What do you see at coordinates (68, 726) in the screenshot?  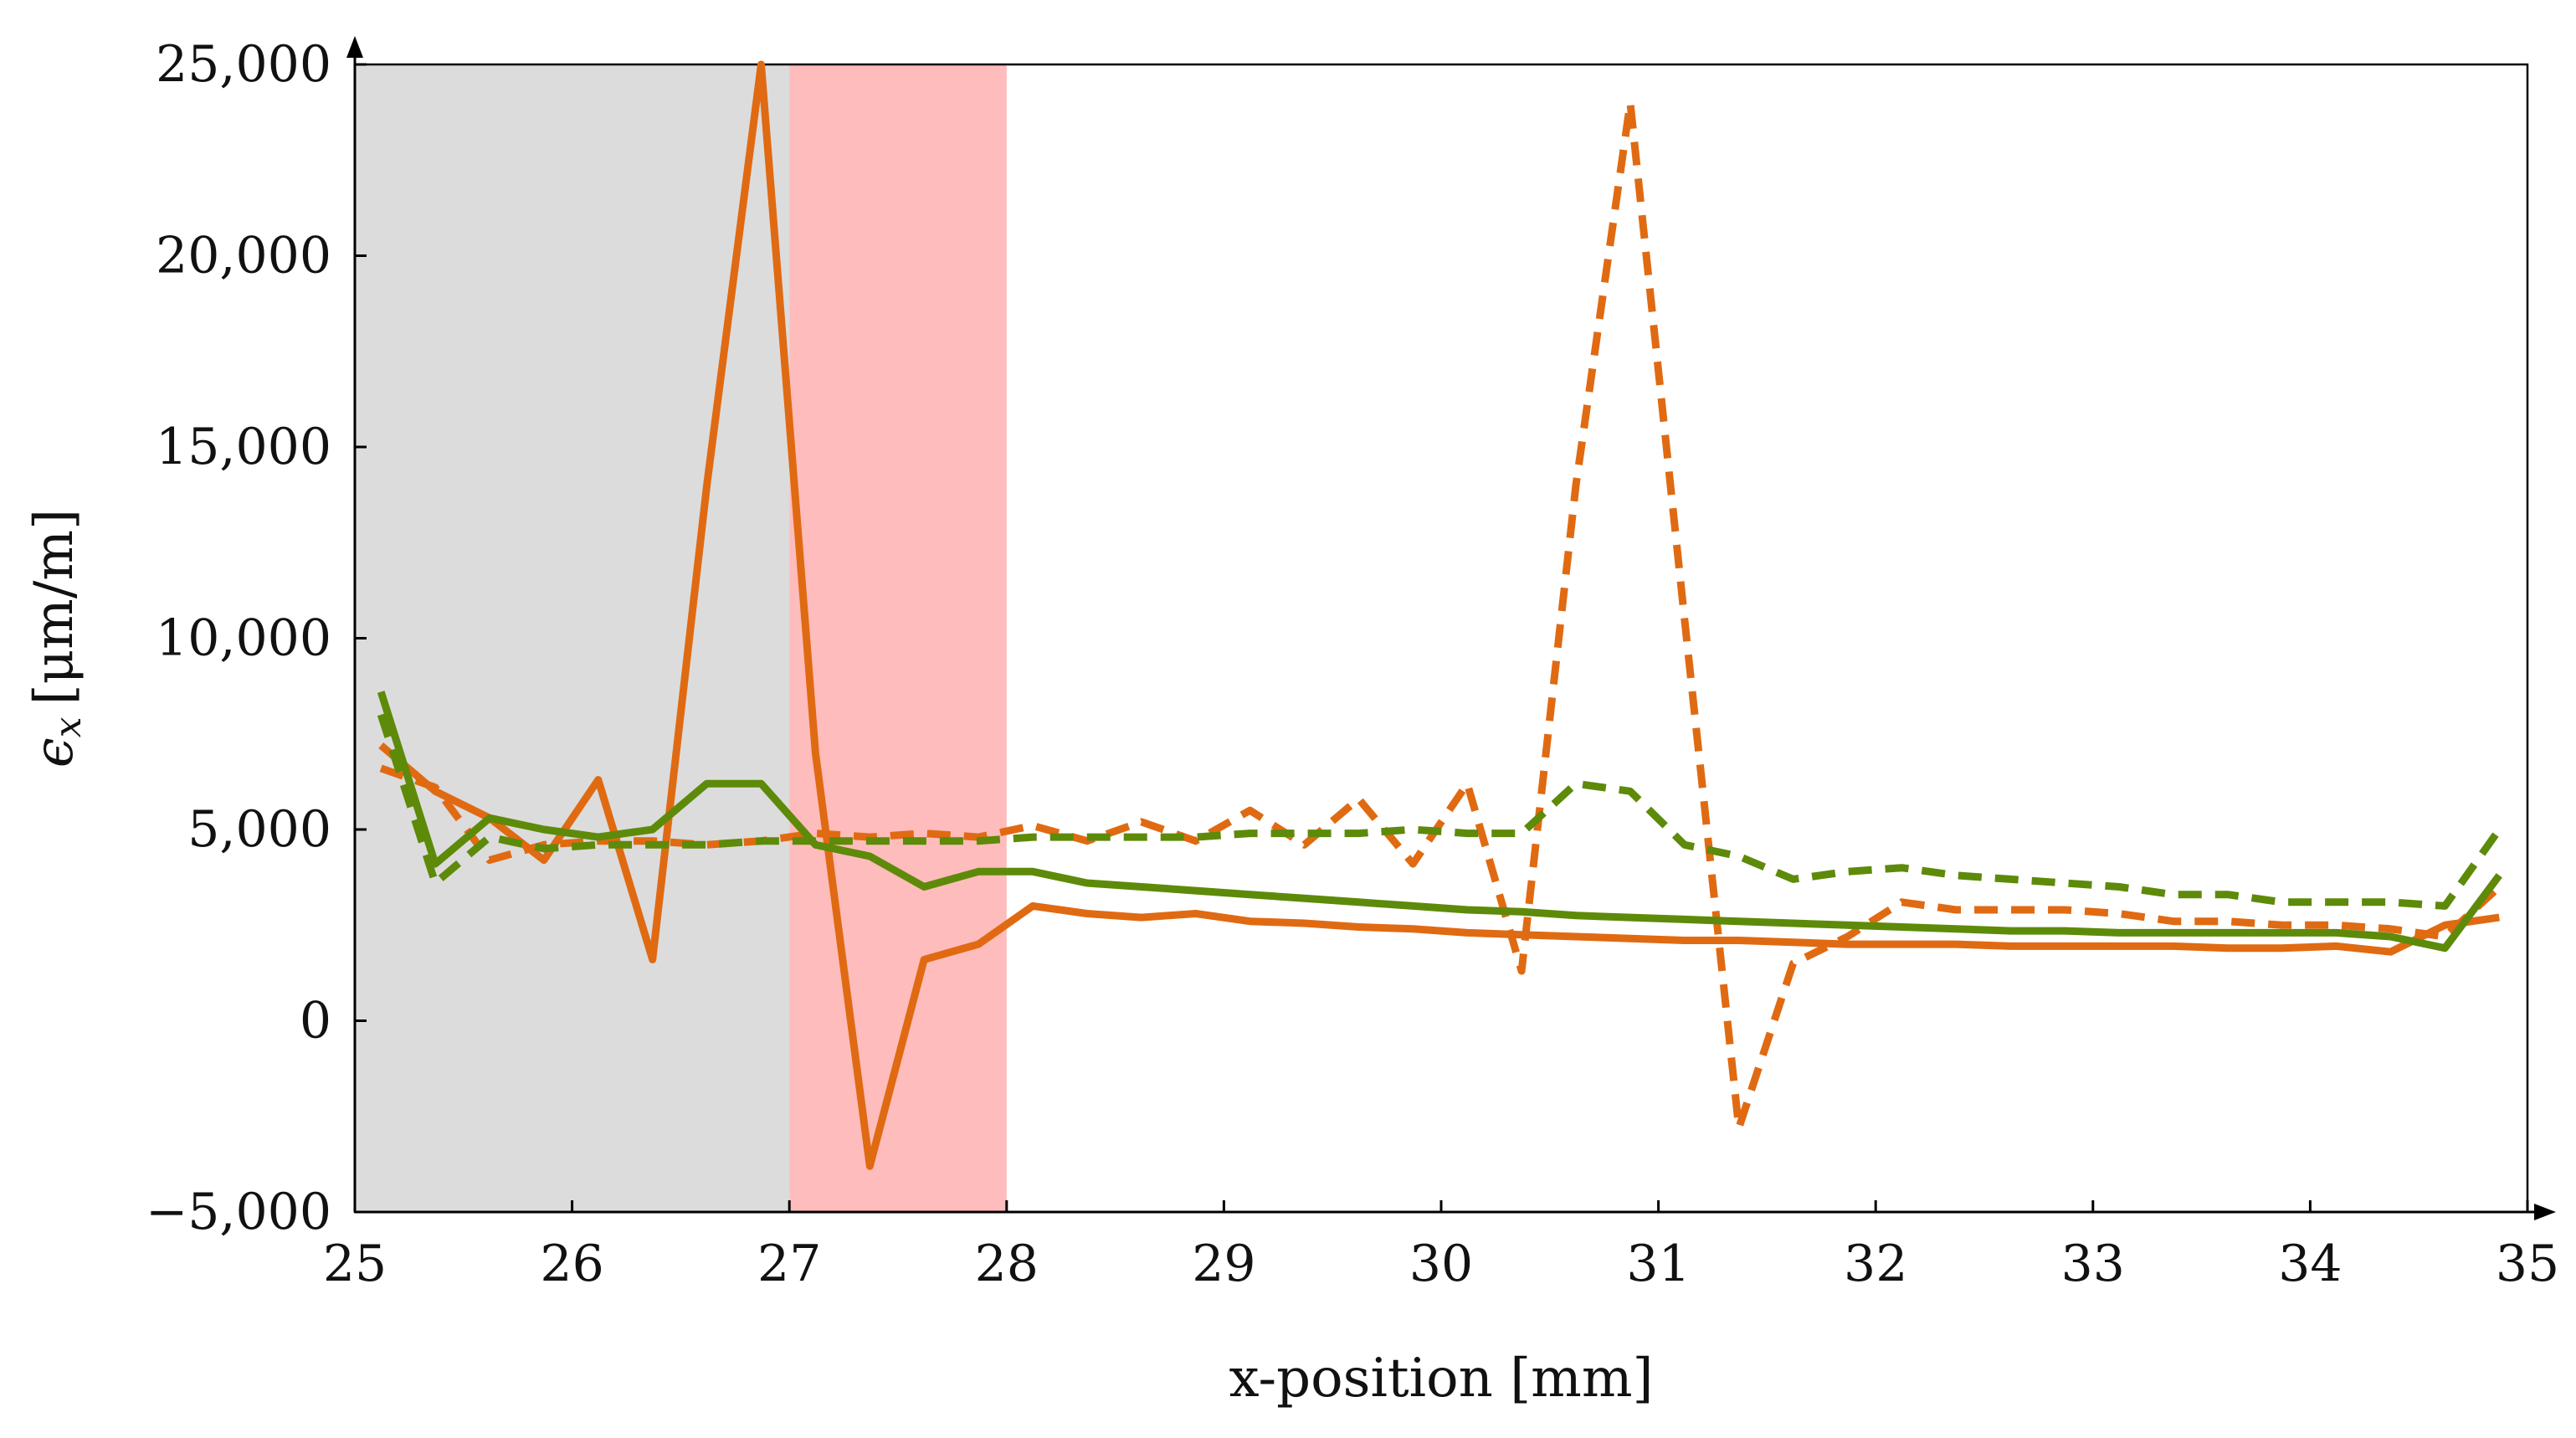 I see `y-axis-subscript: x` at bounding box center [68, 726].